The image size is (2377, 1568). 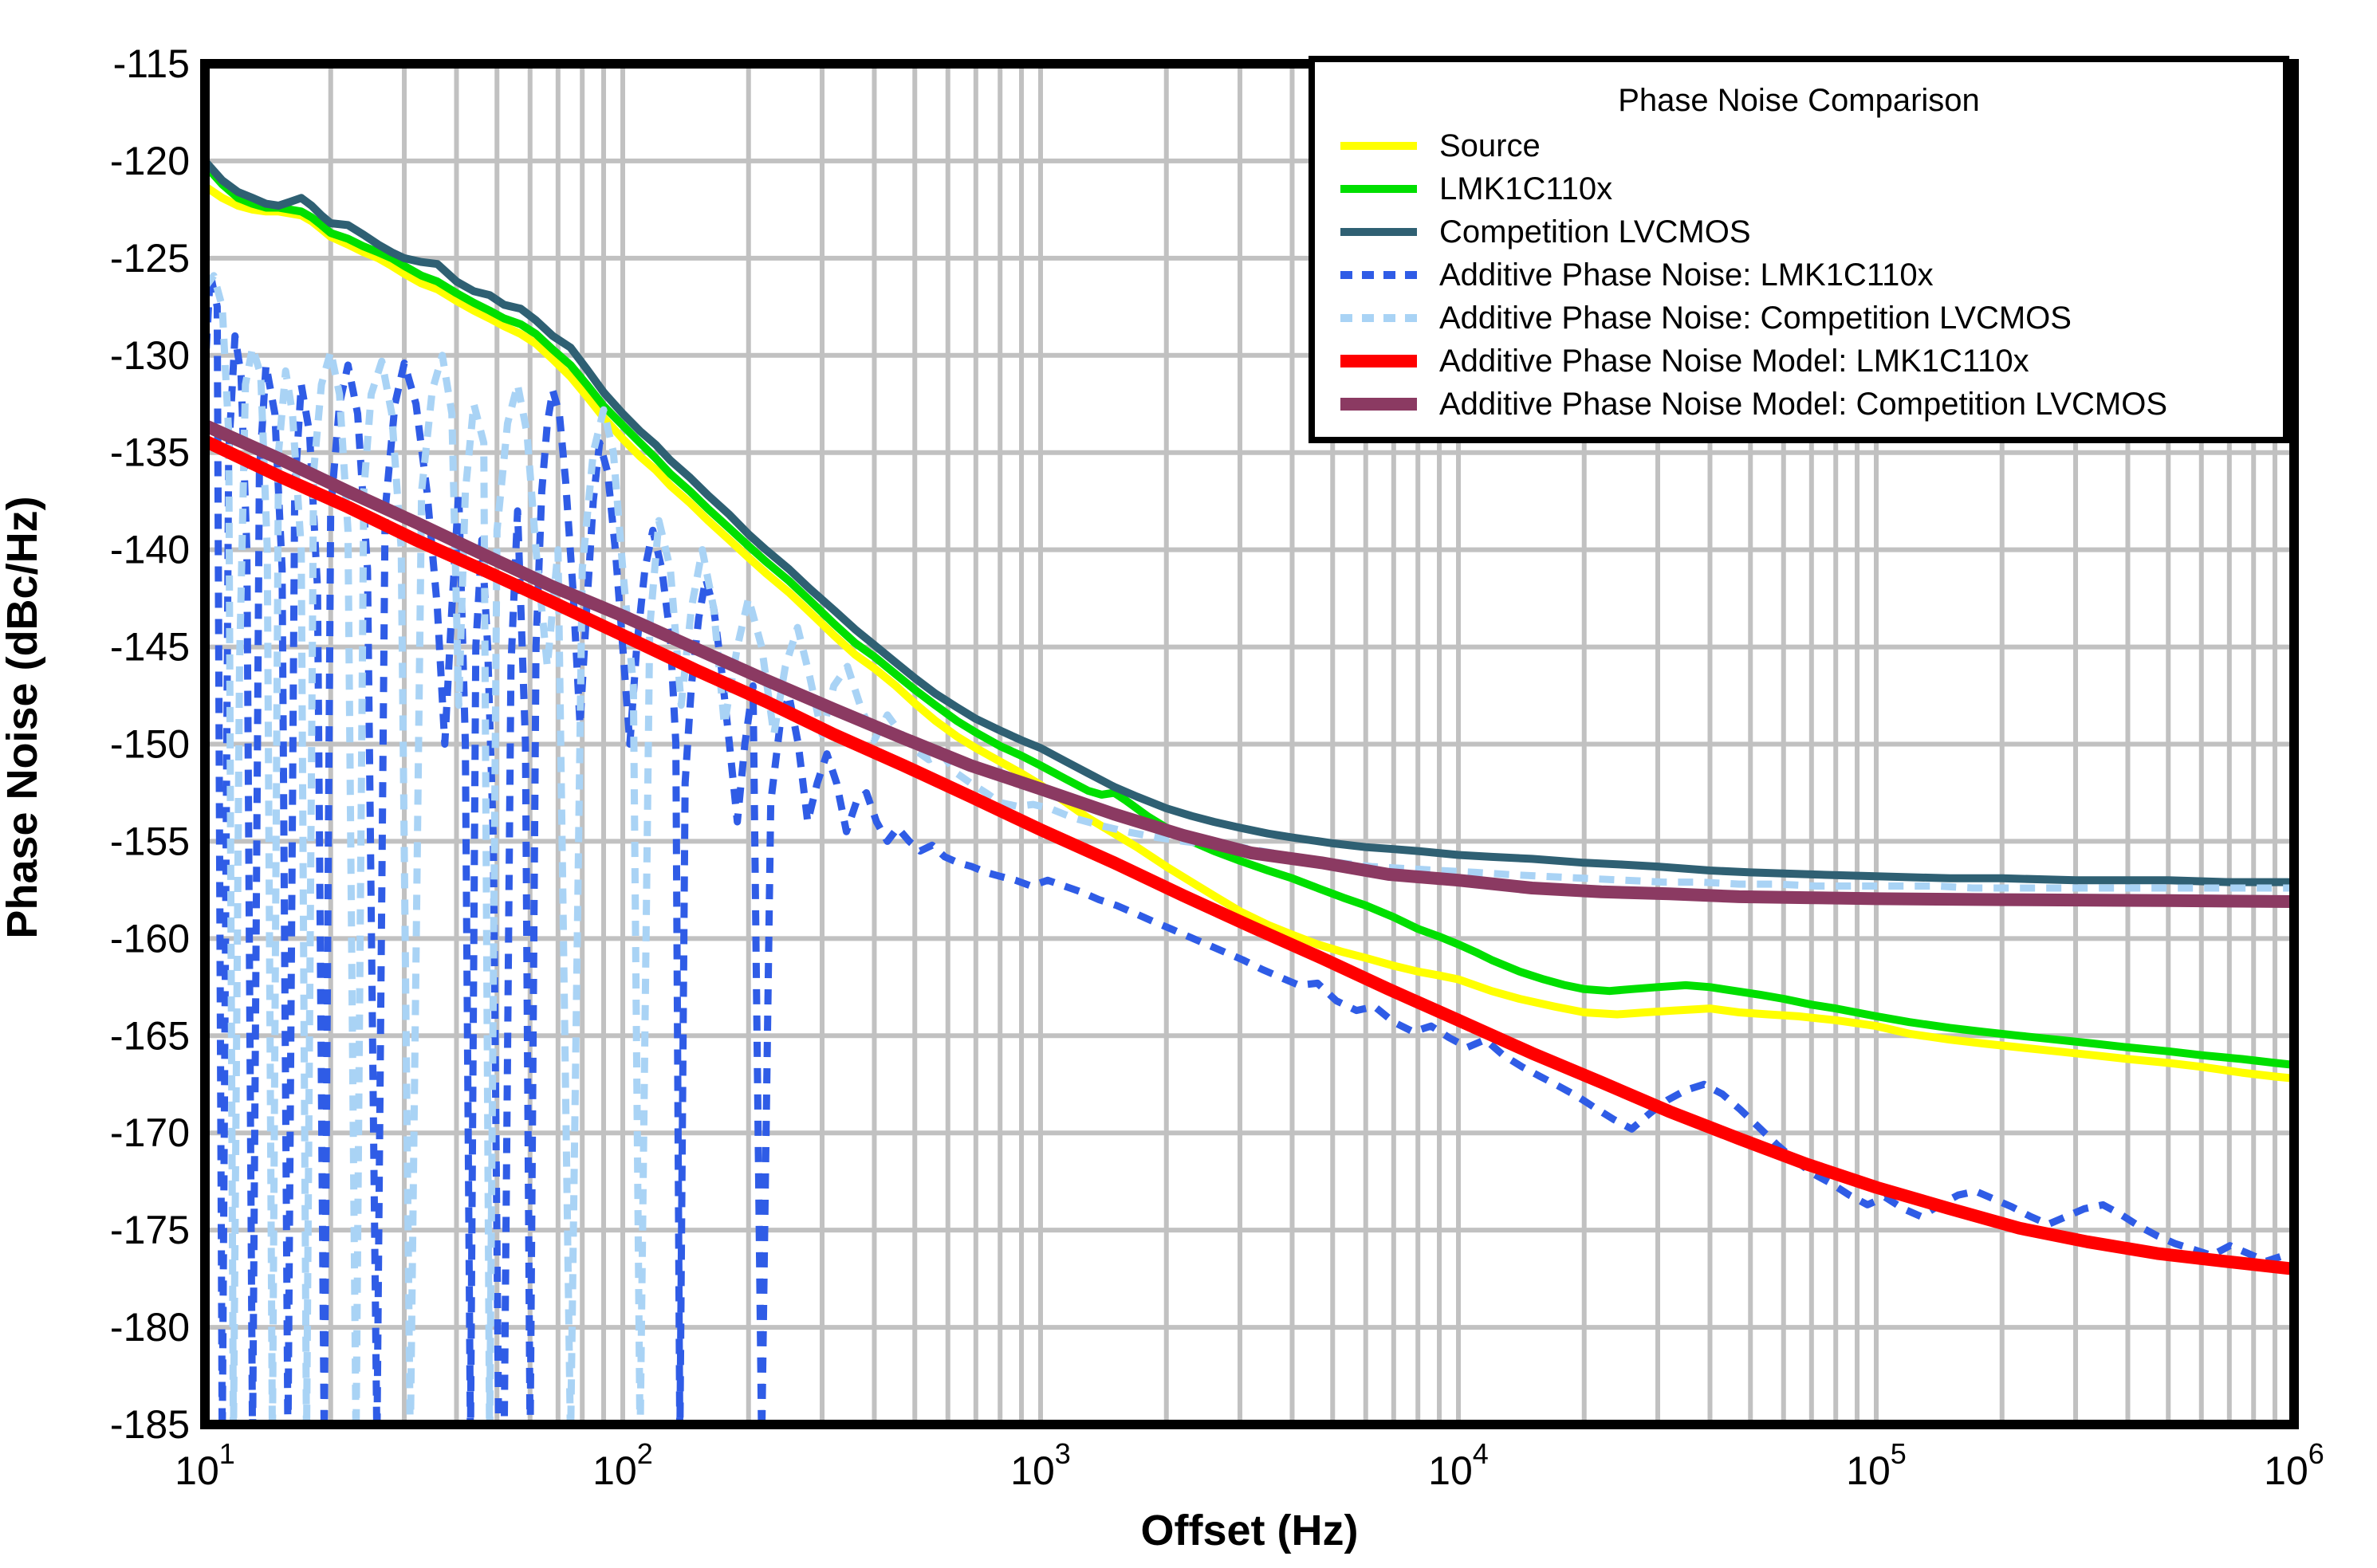 What do you see at coordinates (1378, 404) in the screenshot?
I see `legend-swatch-model_comp-line-icon` at bounding box center [1378, 404].